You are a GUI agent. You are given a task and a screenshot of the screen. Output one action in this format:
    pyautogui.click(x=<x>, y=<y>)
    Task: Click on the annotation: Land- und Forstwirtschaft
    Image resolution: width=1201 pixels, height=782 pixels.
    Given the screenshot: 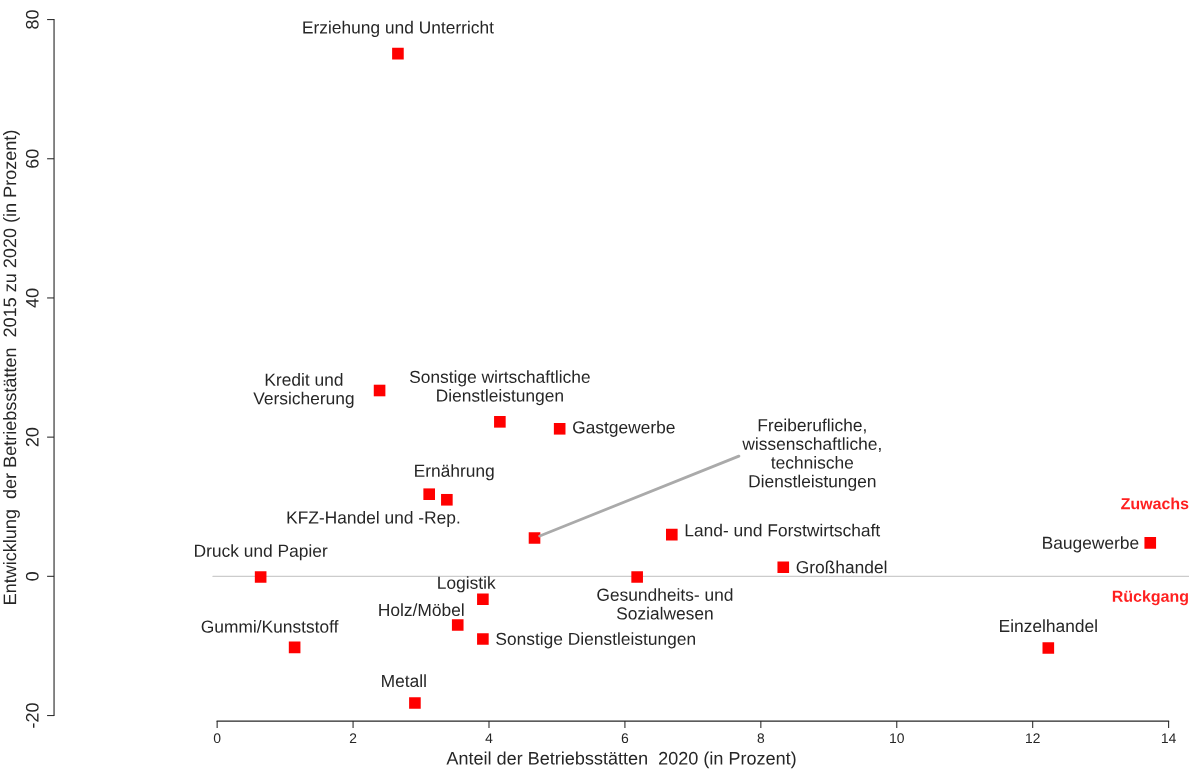 What is the action you would take?
    pyautogui.click(x=783, y=530)
    